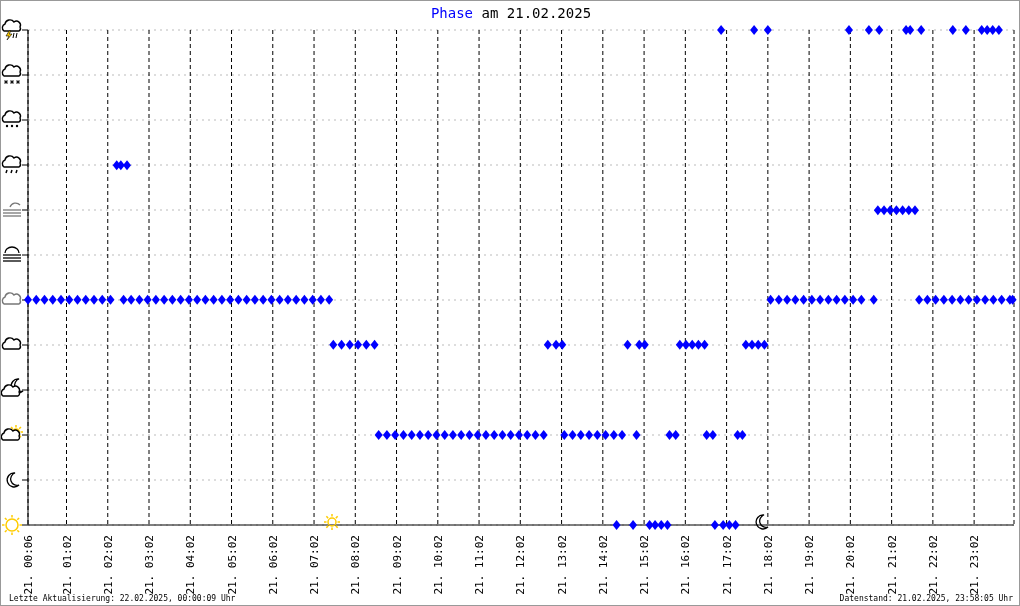 Image resolution: width=1020 pixels, height=606 pixels. Describe the element at coordinates (645, 565) in the screenshot. I see `x-tick-label: 21. 15:02` at that location.